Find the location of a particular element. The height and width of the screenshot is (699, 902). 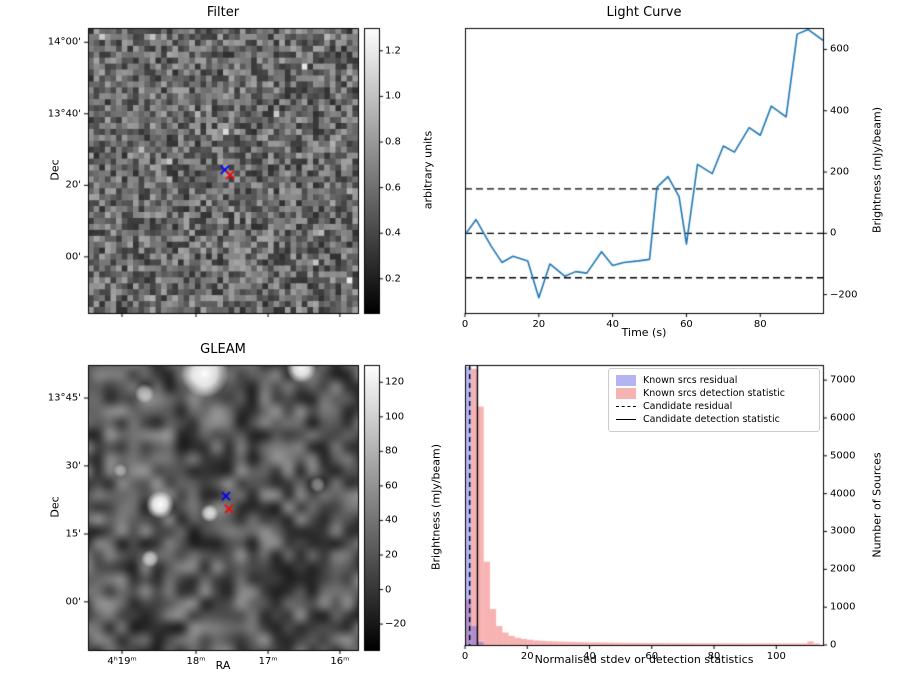

legend-item-candidate-detection: Candidate detection statistic is located at coordinates (714, 419).